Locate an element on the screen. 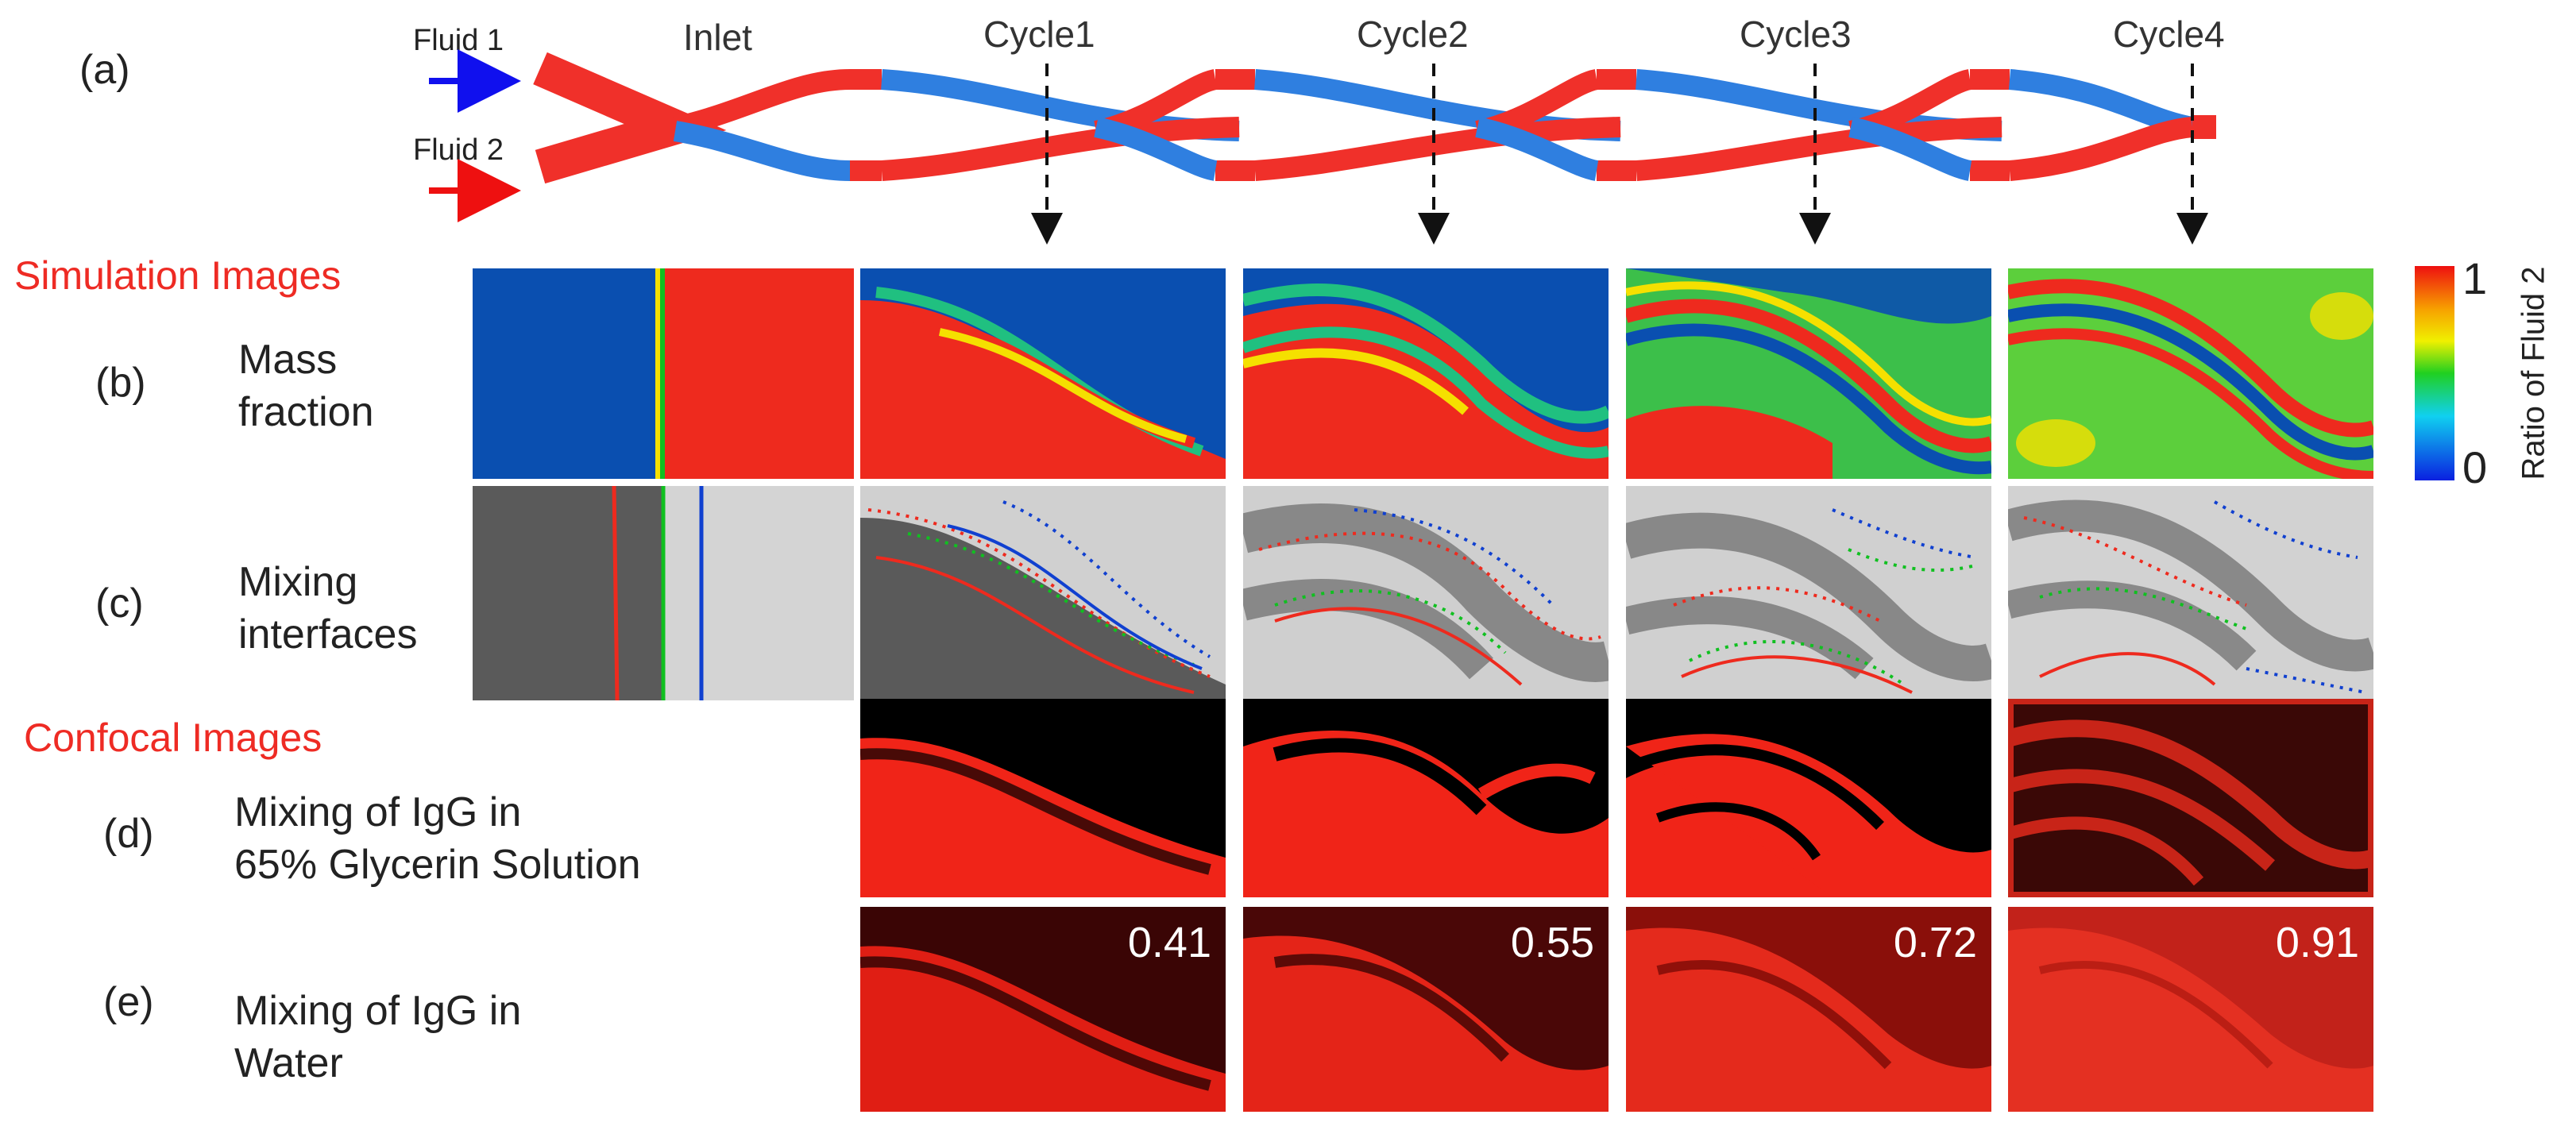 Image resolution: width=2576 pixels, height=1130 pixels. row-e-letter: (e) is located at coordinates (128, 1002).